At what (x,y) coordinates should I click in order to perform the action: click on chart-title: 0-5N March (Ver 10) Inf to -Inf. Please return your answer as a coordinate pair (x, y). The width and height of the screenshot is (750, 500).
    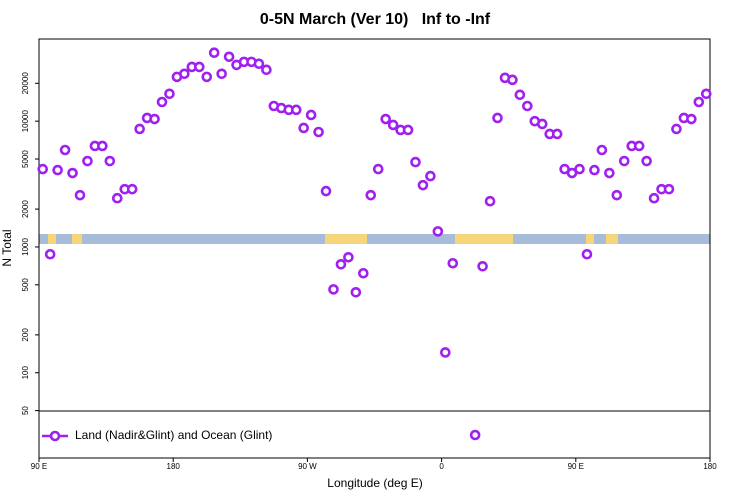
    Looking at the image, I should click on (375, 19).